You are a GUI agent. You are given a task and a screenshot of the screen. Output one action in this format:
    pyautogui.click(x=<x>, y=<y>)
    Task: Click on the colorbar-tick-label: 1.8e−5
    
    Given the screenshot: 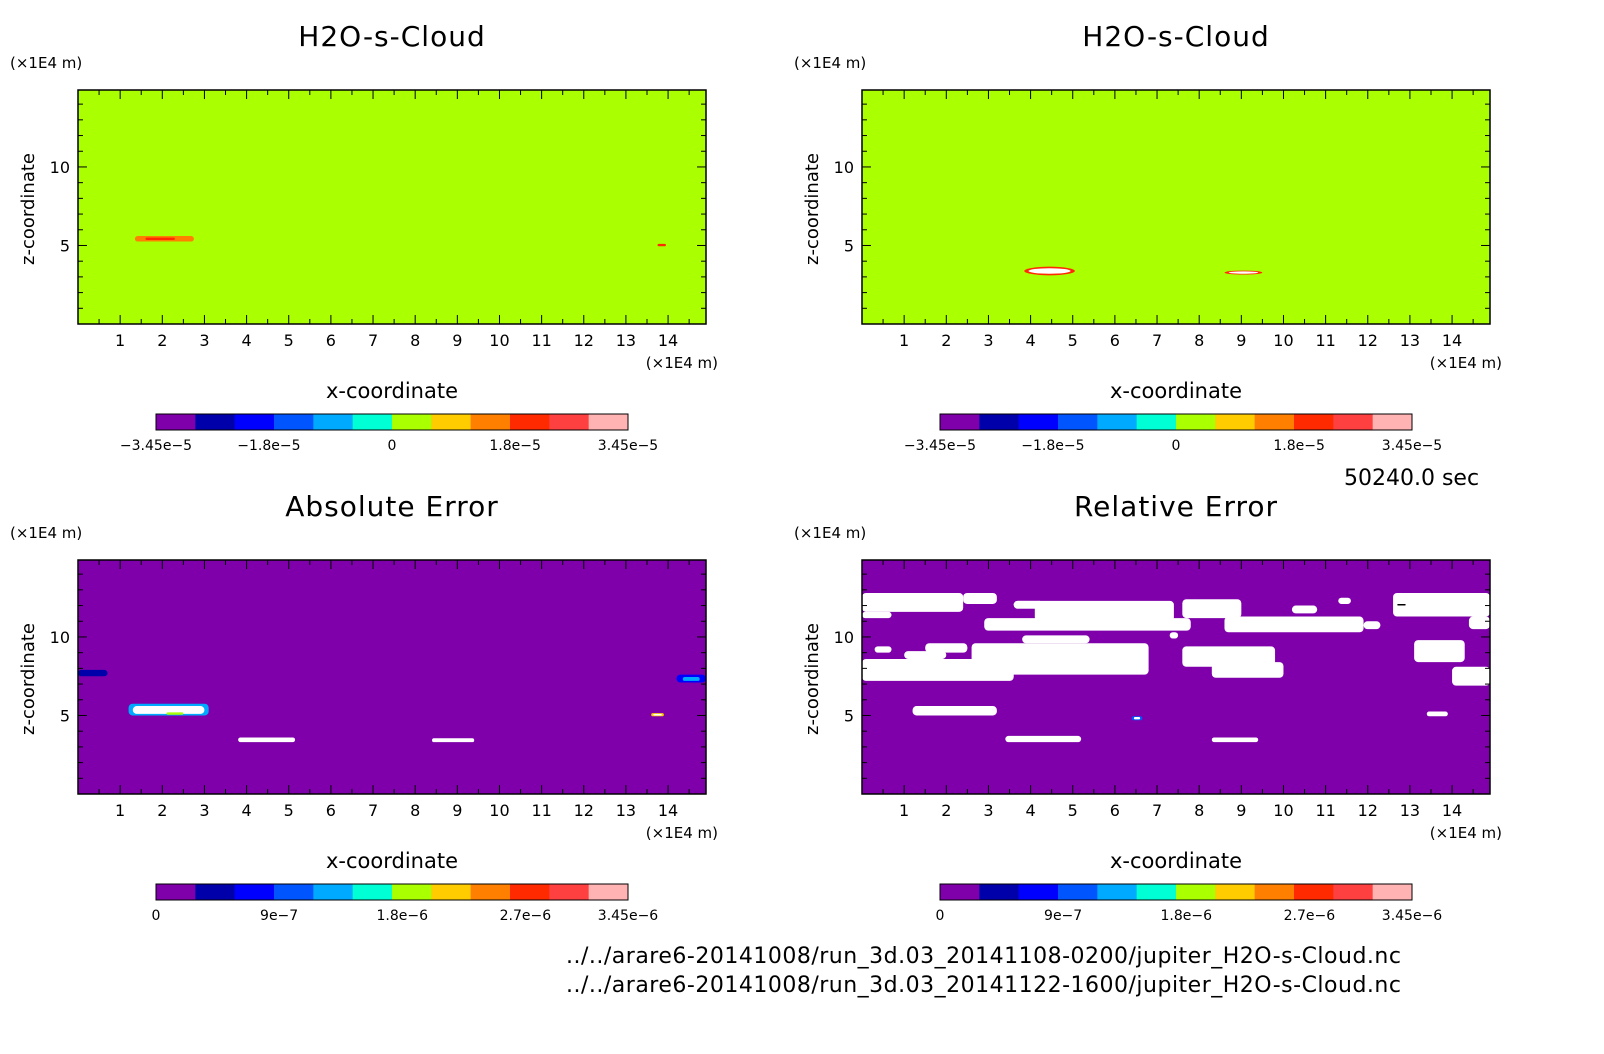 What is the action you would take?
    pyautogui.click(x=515, y=446)
    